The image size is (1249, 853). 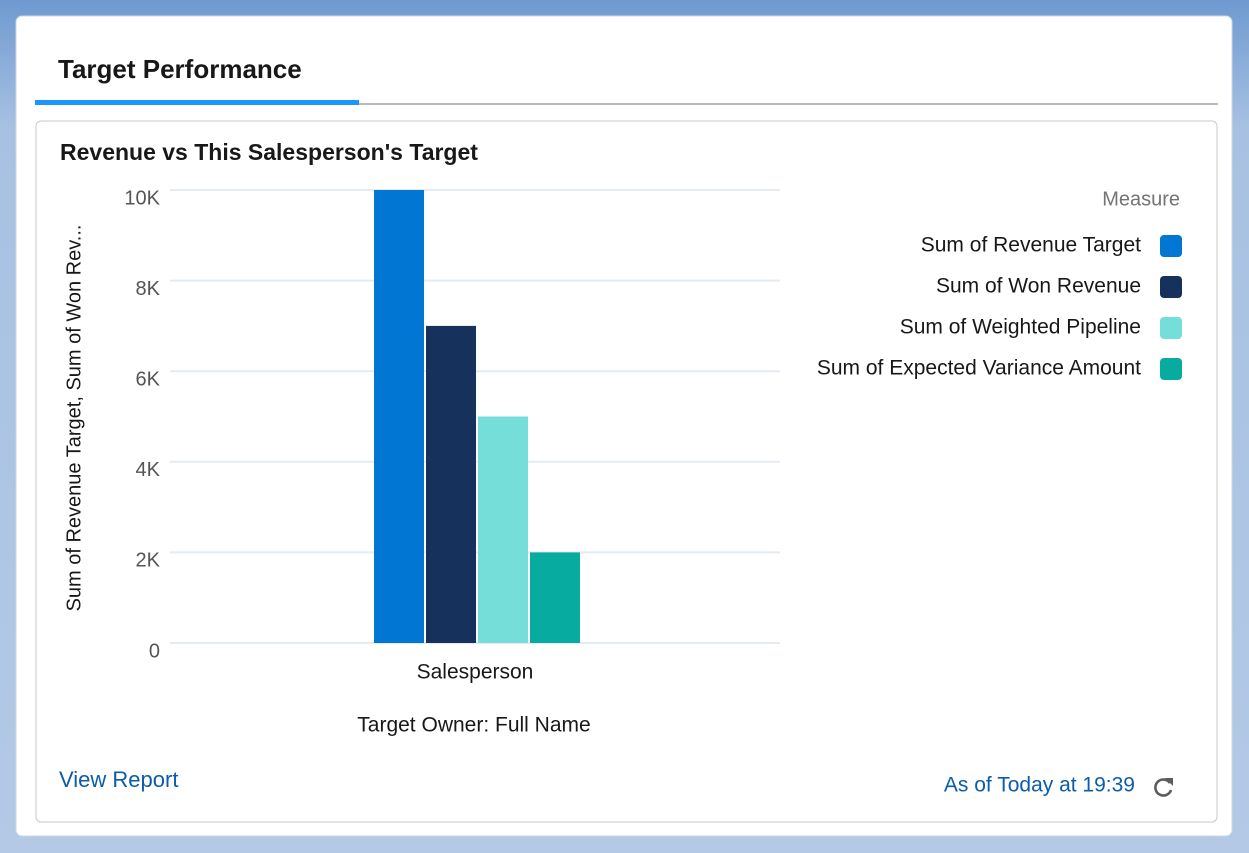 What do you see at coordinates (1169, 782) in the screenshot?
I see `refresh-arrow` at bounding box center [1169, 782].